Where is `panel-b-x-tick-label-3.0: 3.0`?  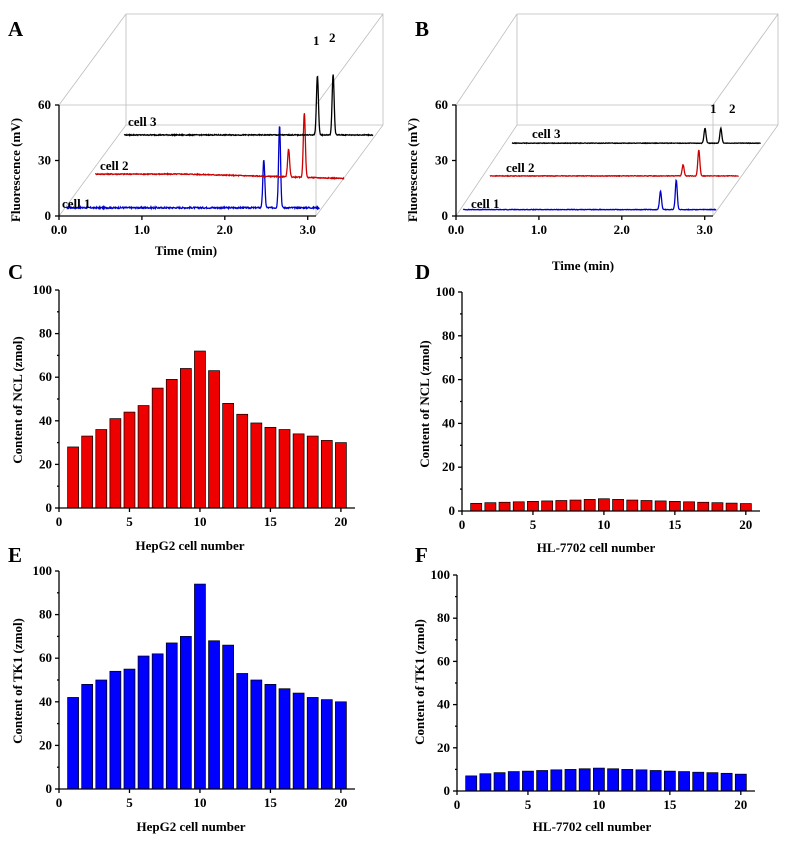 panel-b-x-tick-label-3.0: 3.0 is located at coordinates (705, 229).